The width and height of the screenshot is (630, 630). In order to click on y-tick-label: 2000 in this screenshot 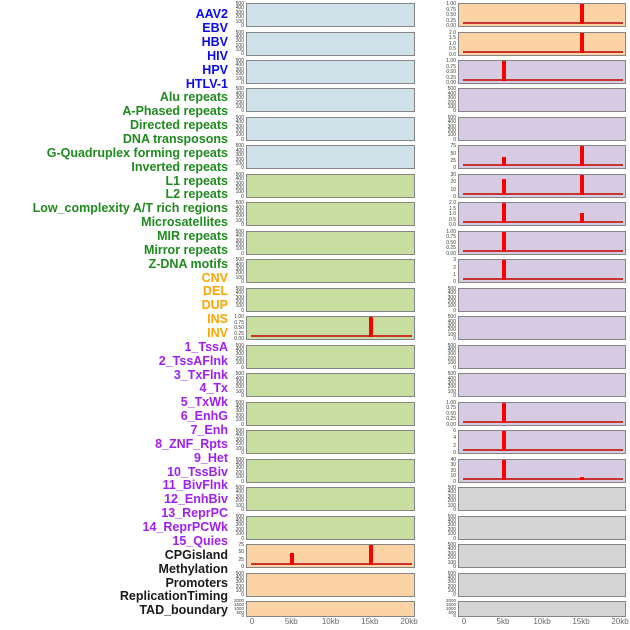, I will do `click(238, 600)`.